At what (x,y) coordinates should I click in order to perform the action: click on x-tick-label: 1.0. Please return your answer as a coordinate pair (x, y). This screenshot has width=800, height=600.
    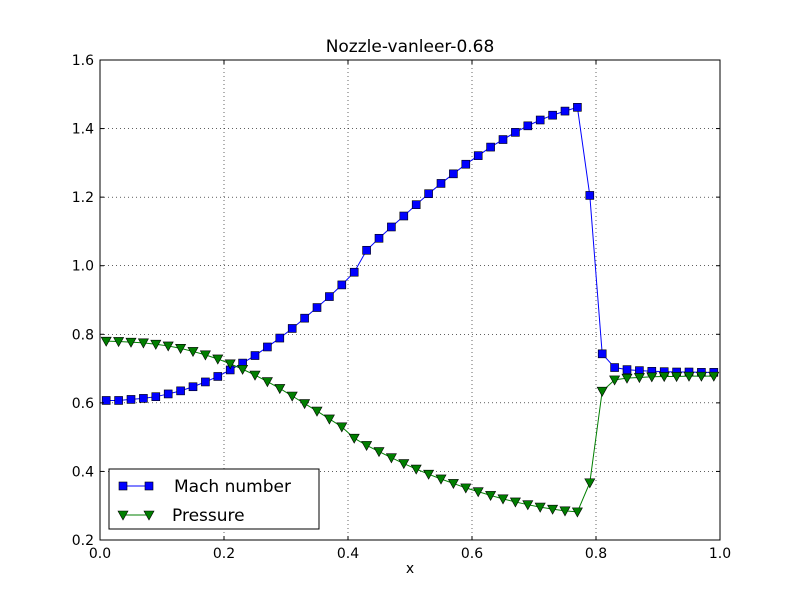
    Looking at the image, I should click on (720, 554).